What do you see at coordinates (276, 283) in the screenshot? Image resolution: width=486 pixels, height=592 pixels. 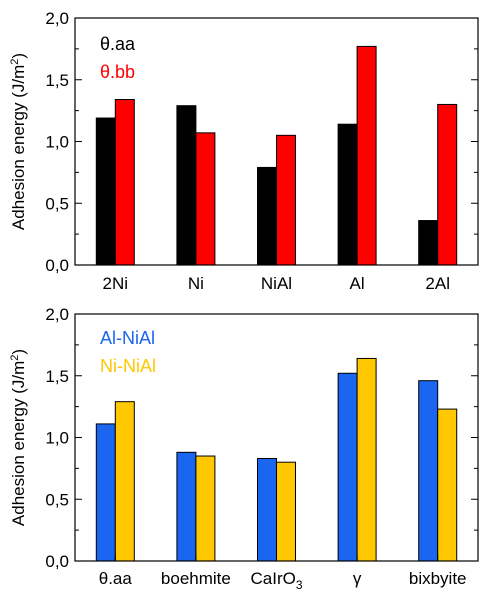 I see `x-tick-label: NiAl` at bounding box center [276, 283].